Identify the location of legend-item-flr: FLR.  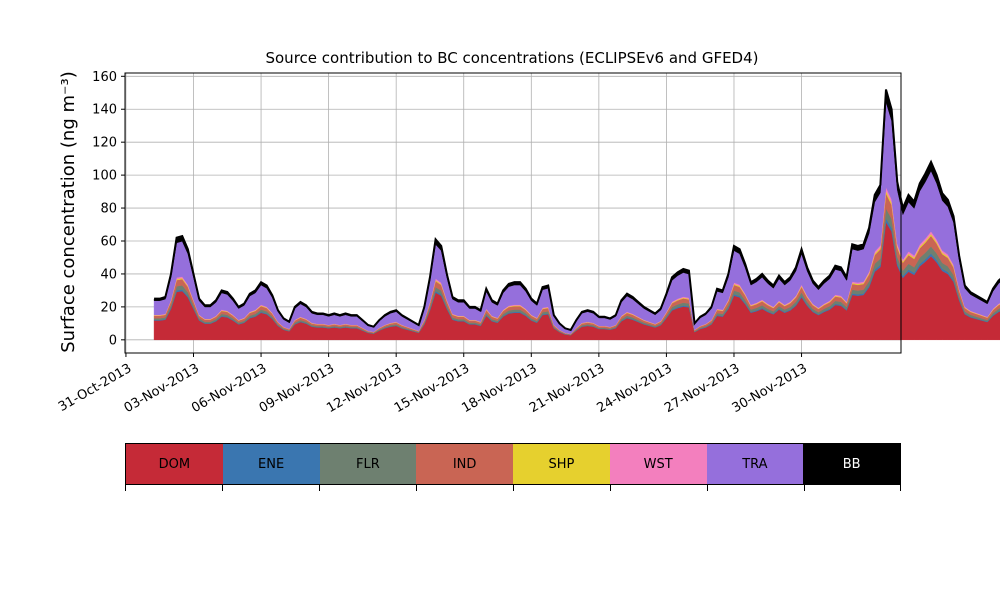
(368, 464).